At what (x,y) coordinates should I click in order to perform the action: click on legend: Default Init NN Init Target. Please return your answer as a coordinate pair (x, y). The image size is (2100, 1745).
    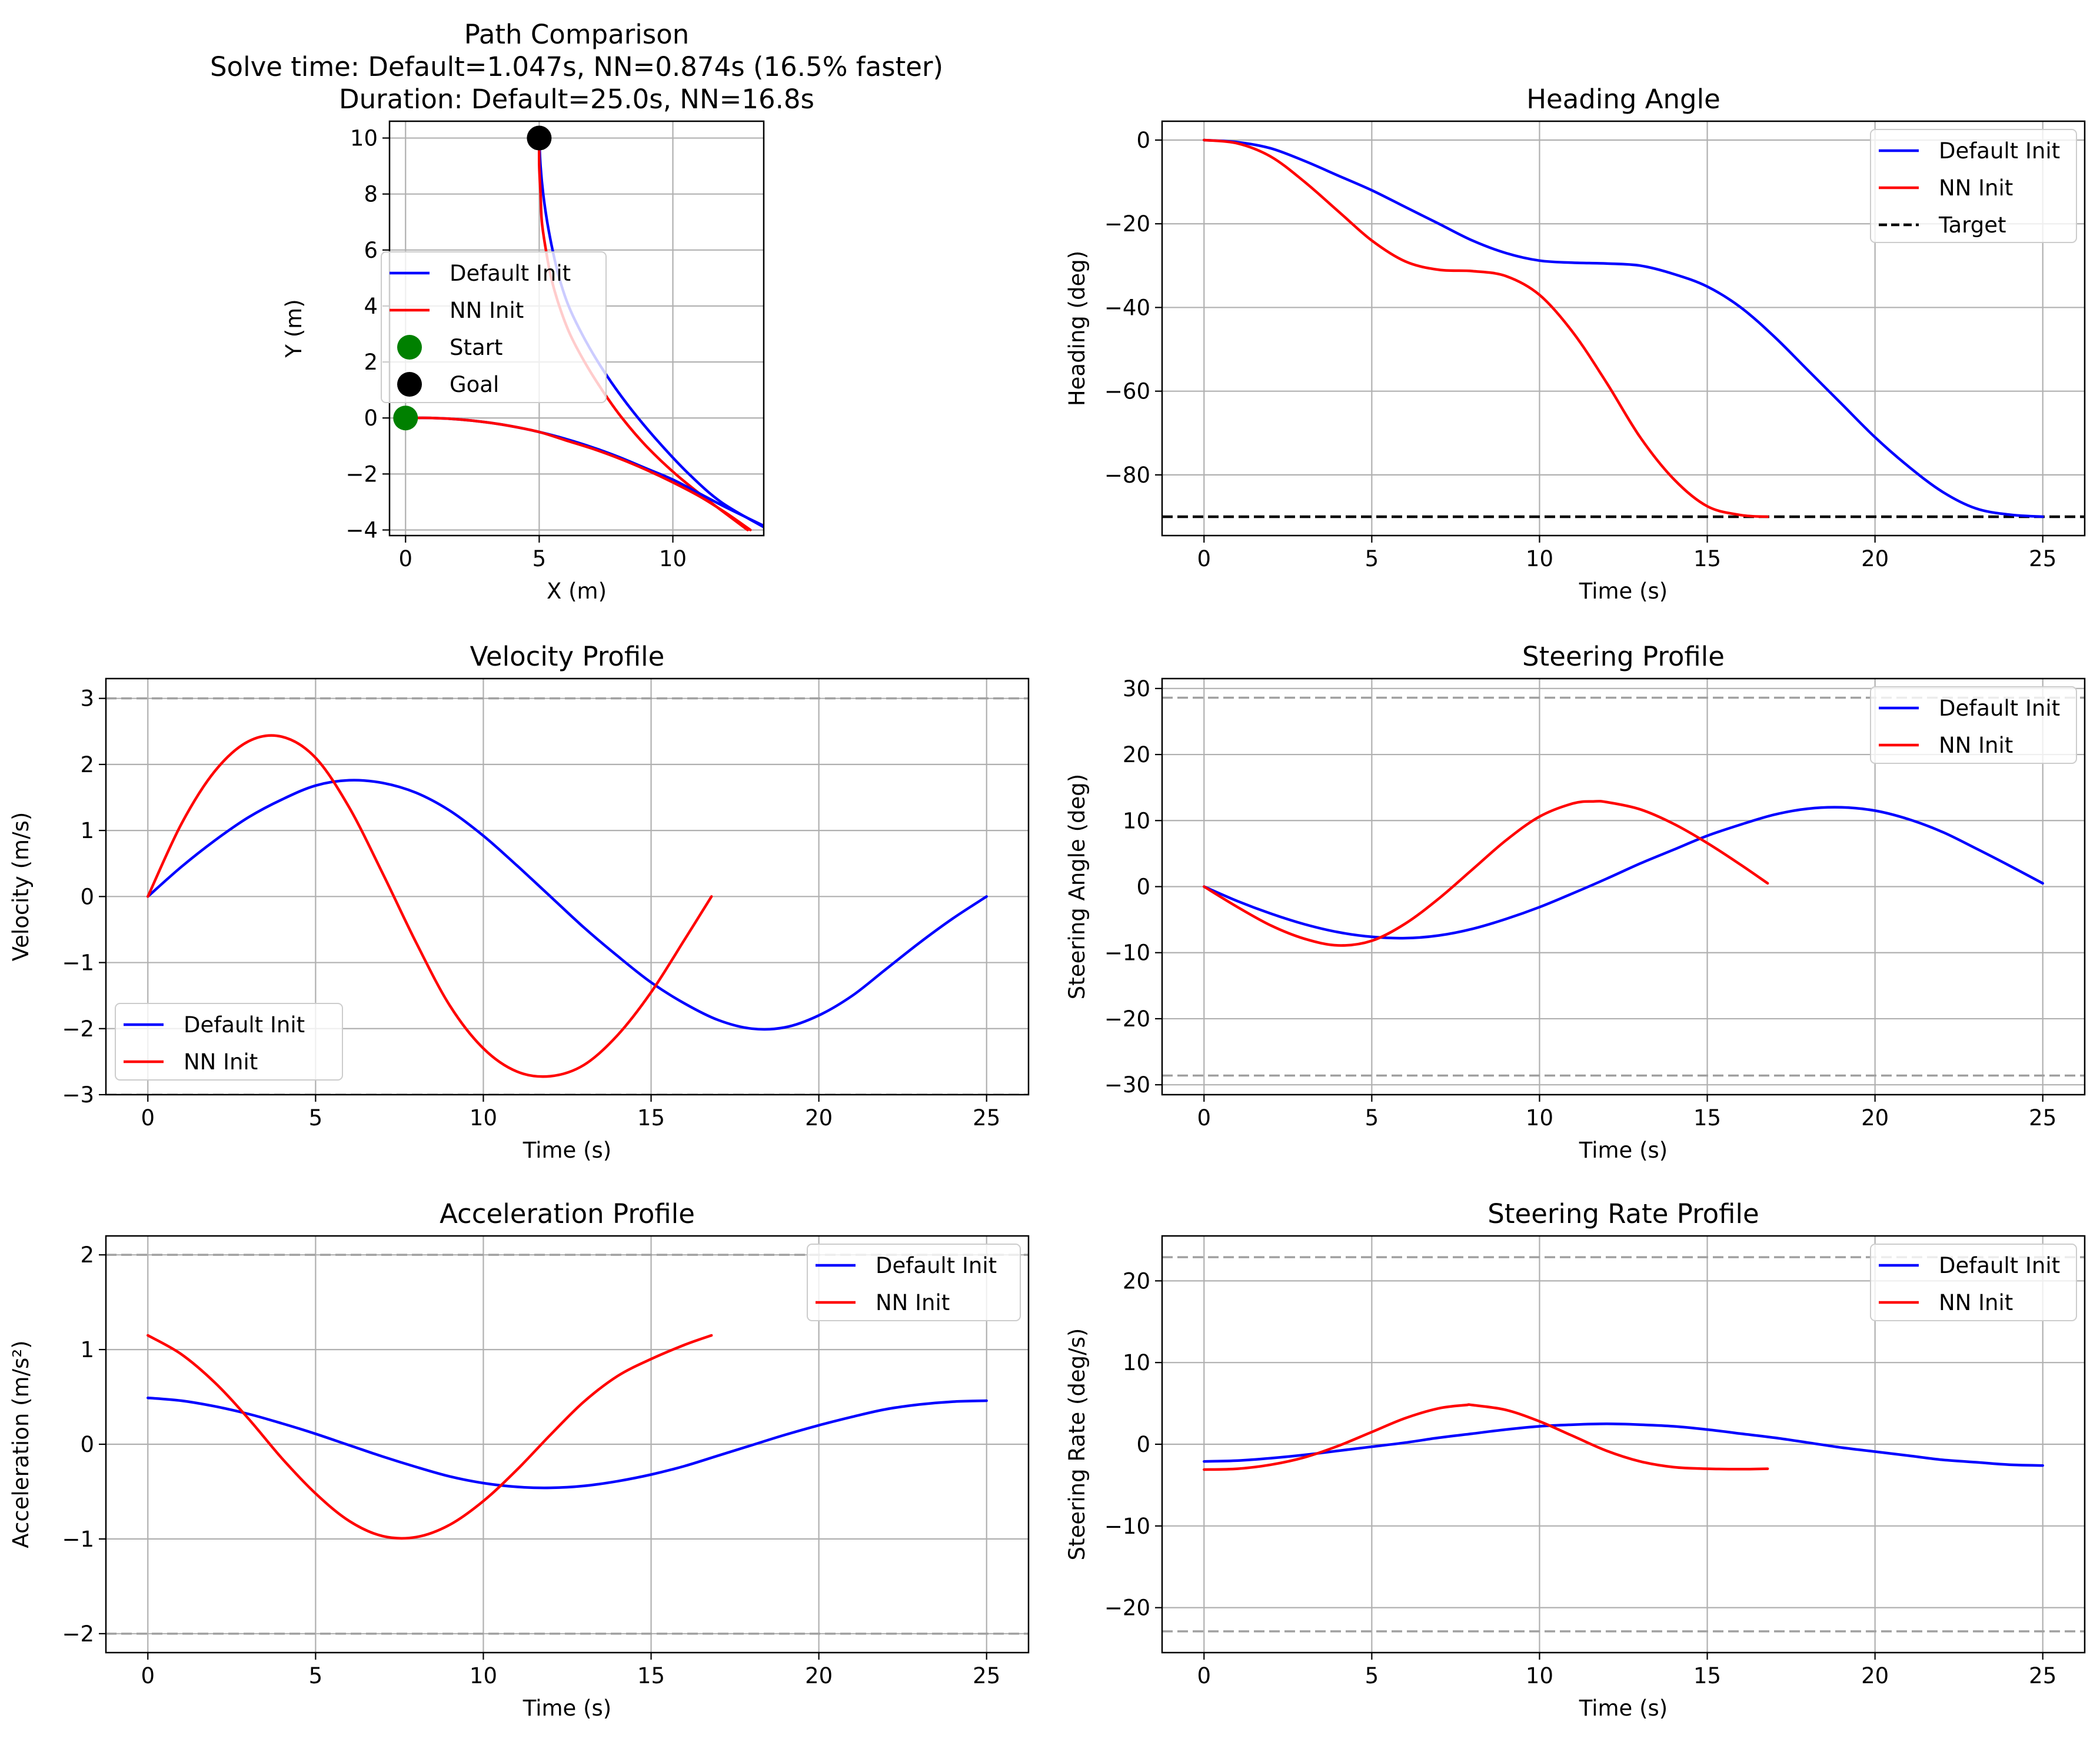
    Looking at the image, I should click on (1973, 186).